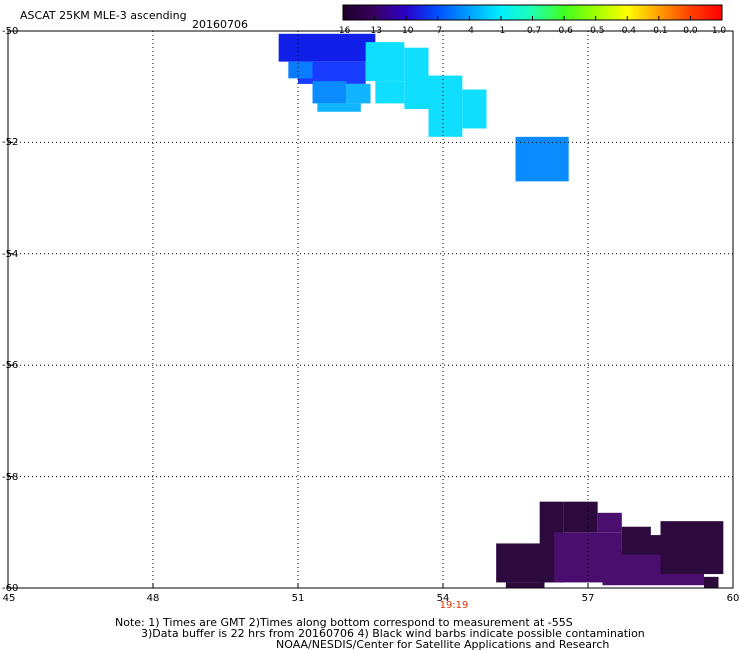 This screenshot has width=740, height=651. I want to click on lat-label-2: -54, so click(10, 254).